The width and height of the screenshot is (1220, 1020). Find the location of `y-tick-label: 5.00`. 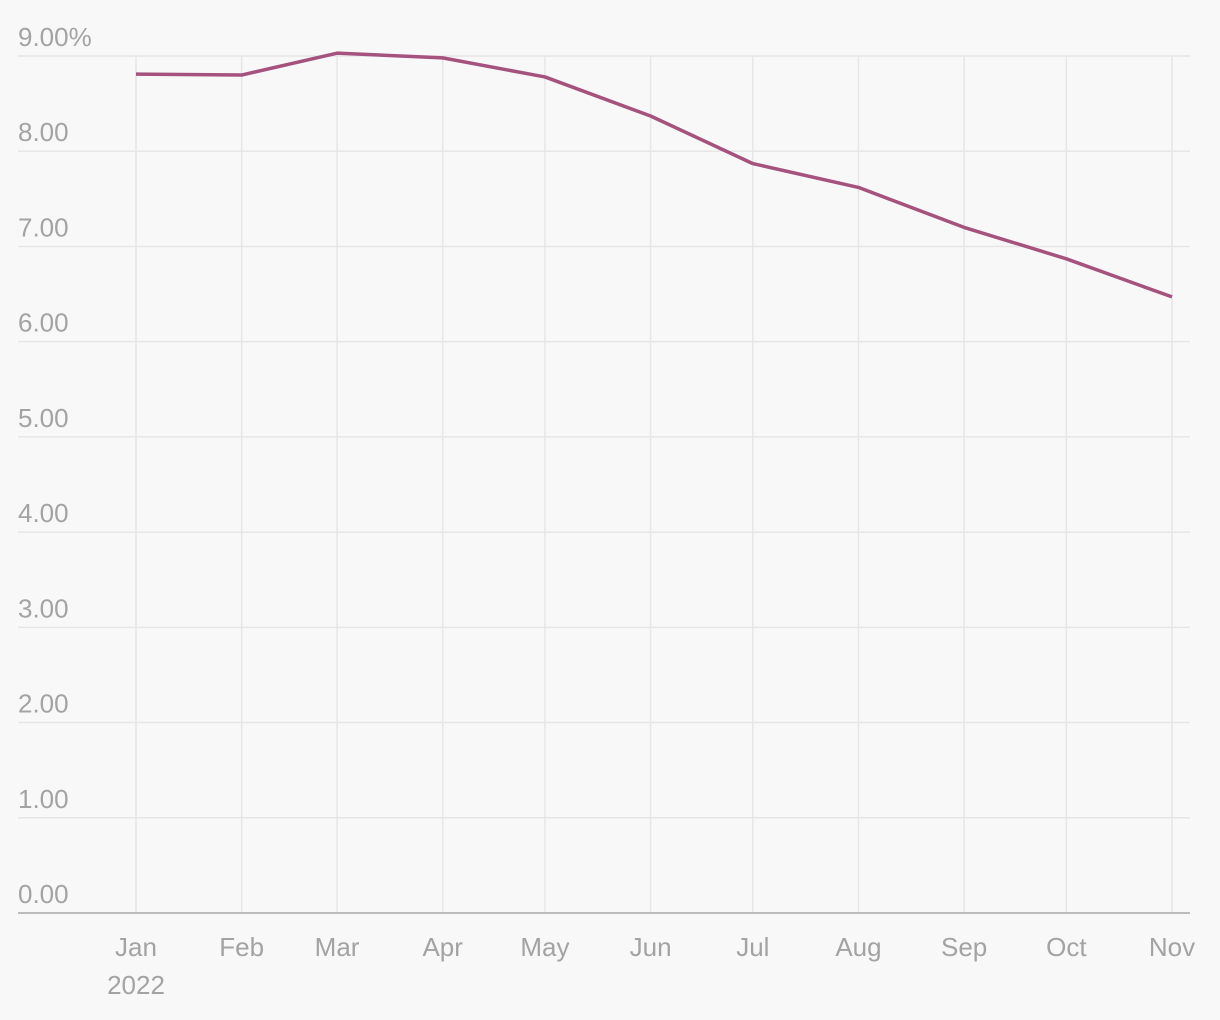

y-tick-label: 5.00 is located at coordinates (43, 418).